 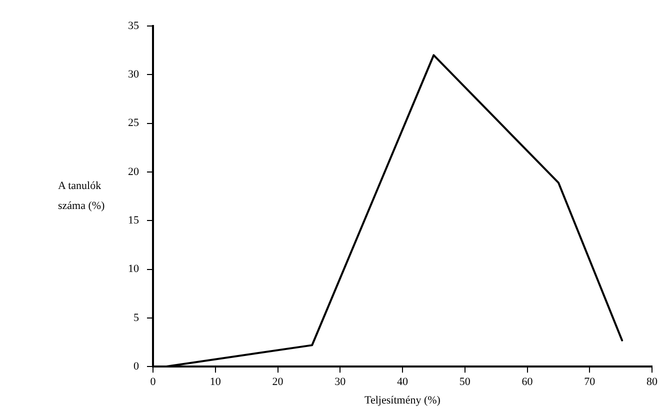 What do you see at coordinates (134, 123) in the screenshot?
I see `y-tick-label: 25` at bounding box center [134, 123].